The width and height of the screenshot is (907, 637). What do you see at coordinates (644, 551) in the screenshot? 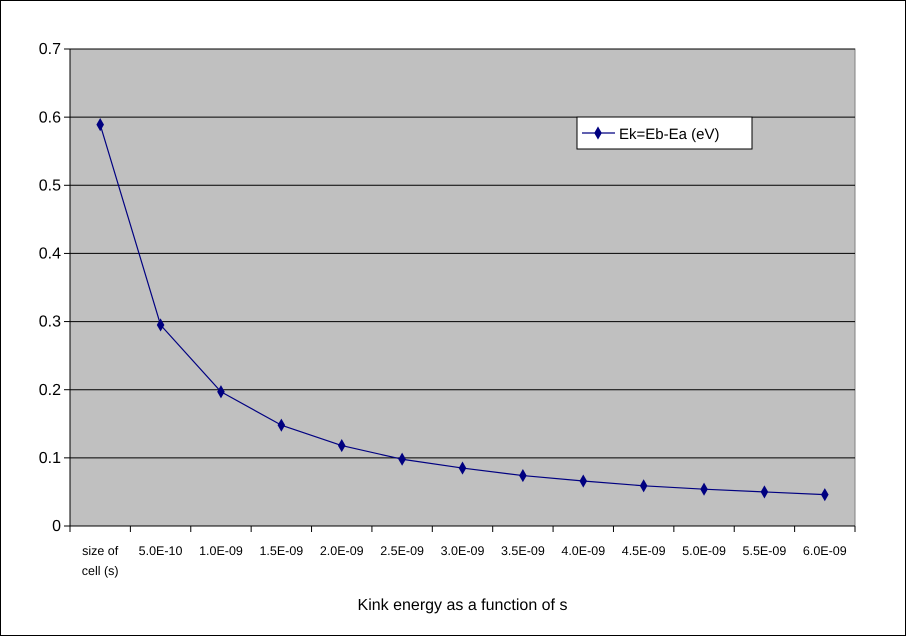
I see `x-tick-label: 4.5E-09` at bounding box center [644, 551].